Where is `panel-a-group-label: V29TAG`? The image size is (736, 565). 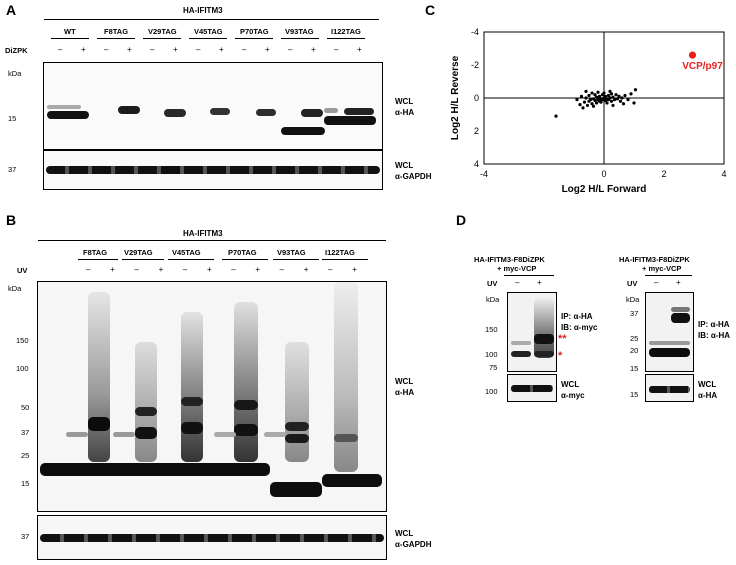
panel-a-group-label: V29TAG is located at coordinates (162, 31).